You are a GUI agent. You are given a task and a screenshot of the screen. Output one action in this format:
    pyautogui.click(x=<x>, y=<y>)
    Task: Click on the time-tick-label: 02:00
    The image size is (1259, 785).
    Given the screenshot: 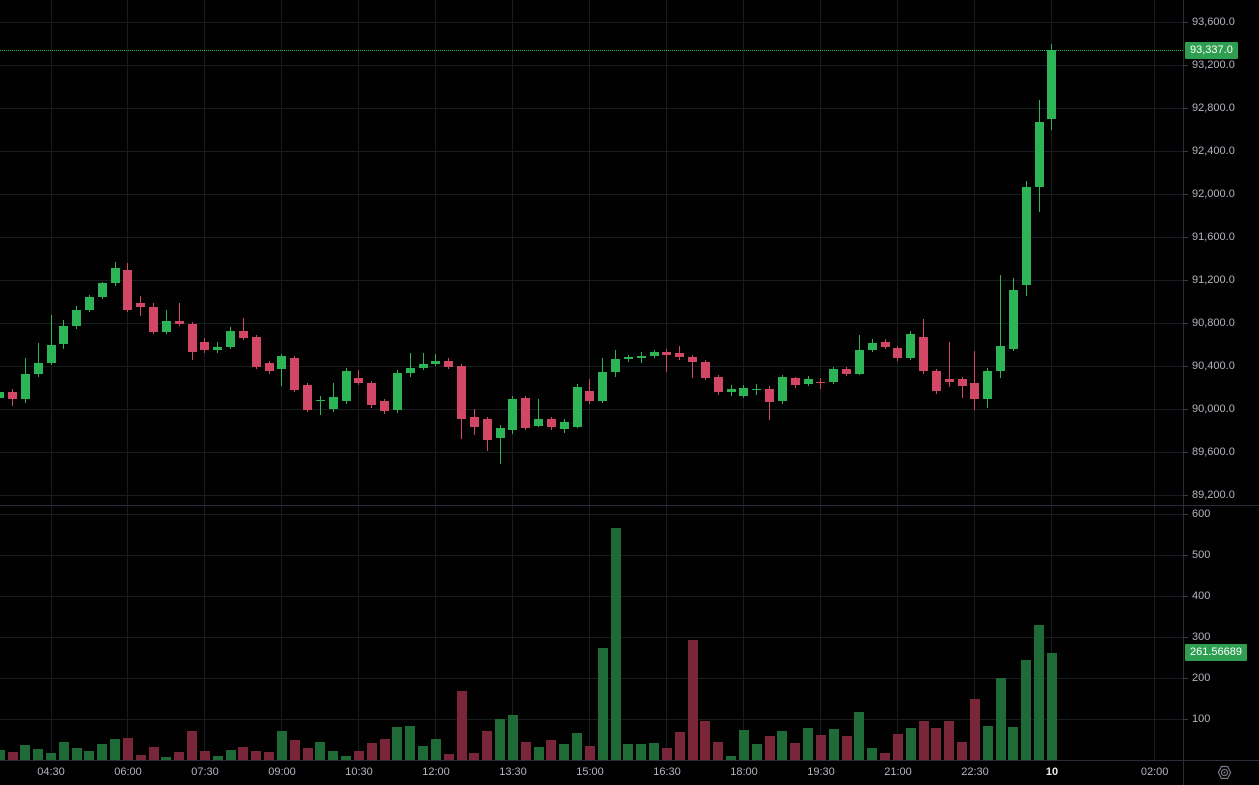 What is the action you would take?
    pyautogui.click(x=1154, y=772)
    